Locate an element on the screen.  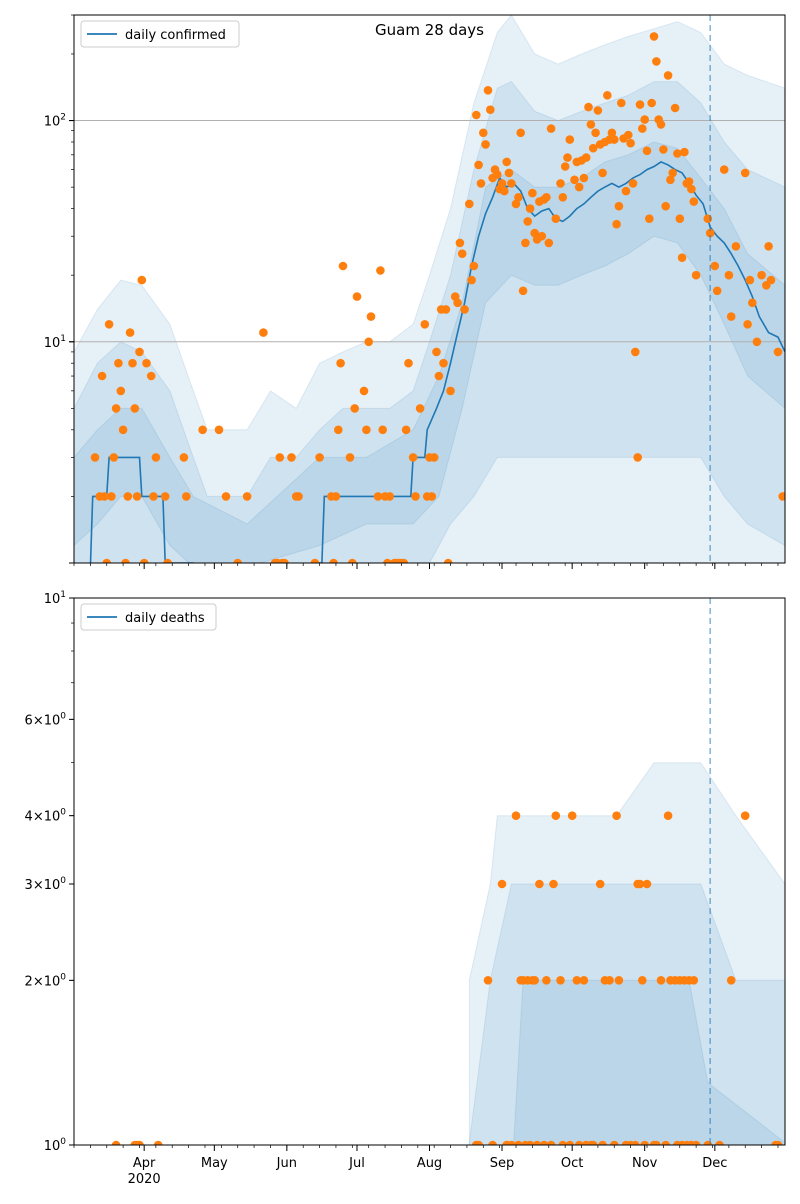
x-tick-label: May is located at coordinates (214, 1163).